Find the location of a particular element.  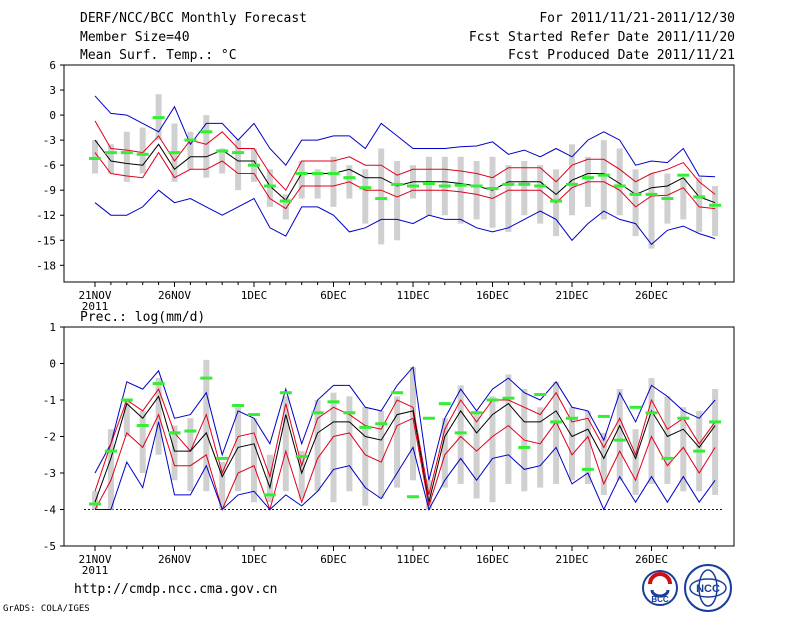

series-min is located at coordinates (405, 217).